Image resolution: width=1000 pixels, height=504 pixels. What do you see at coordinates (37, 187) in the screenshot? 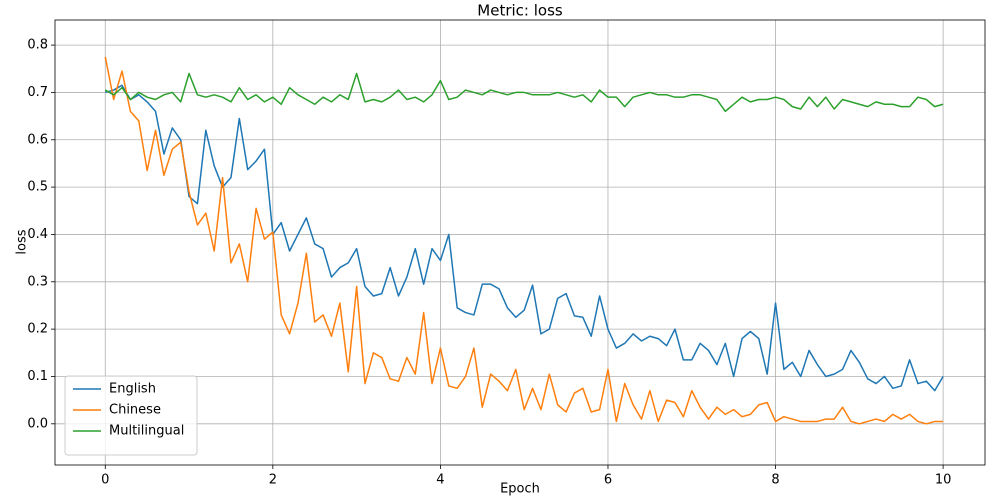
I see `y-tick-label: 0.5` at bounding box center [37, 187].